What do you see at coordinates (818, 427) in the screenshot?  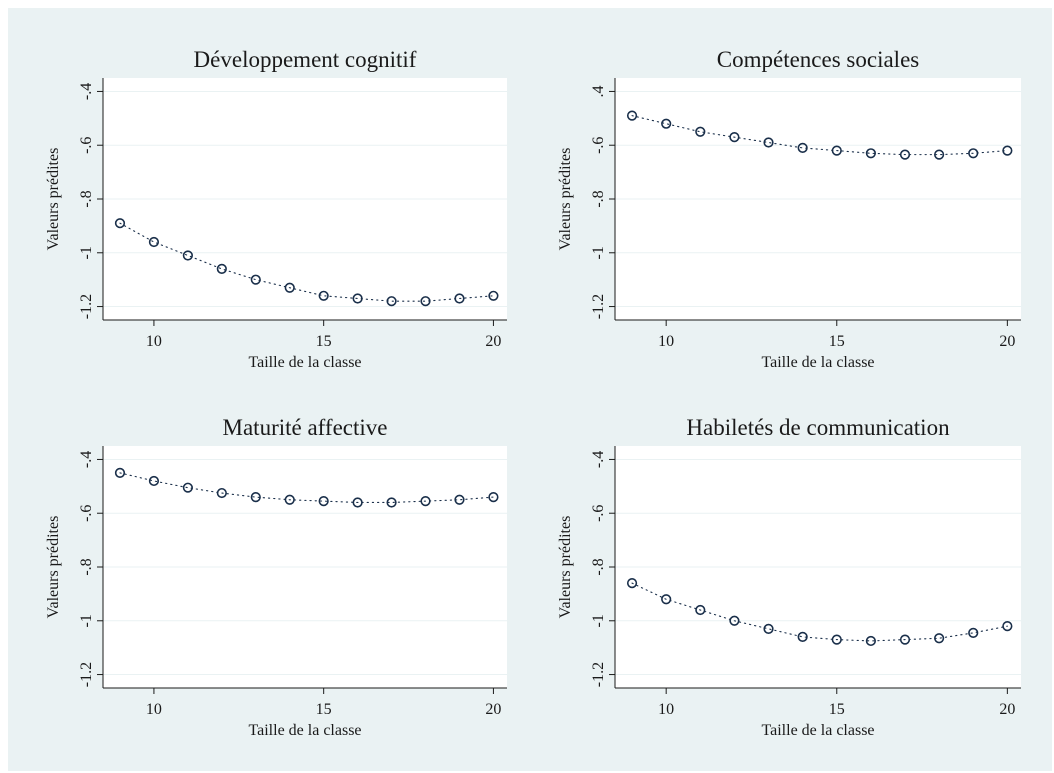 I see `panel-title: Habiletés de communication` at bounding box center [818, 427].